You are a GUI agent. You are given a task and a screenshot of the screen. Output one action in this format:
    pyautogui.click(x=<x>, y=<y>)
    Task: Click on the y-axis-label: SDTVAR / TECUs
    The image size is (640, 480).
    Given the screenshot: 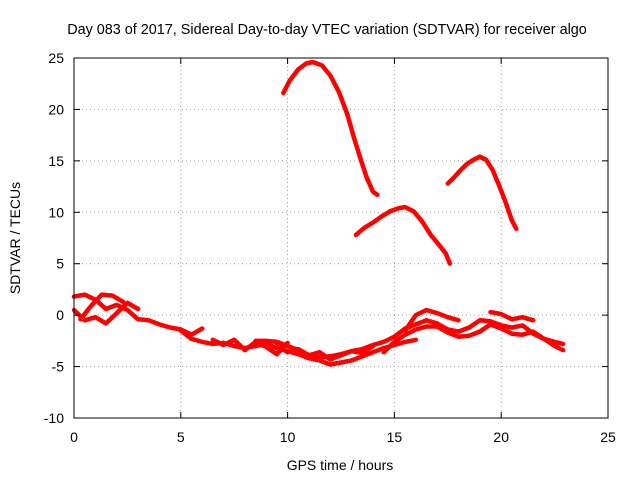 What is the action you would take?
    pyautogui.click(x=15, y=238)
    